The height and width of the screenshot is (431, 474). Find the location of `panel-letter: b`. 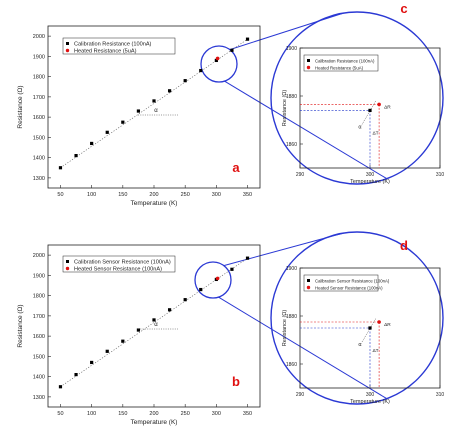

panel-letter: b is located at coordinates (236, 381).